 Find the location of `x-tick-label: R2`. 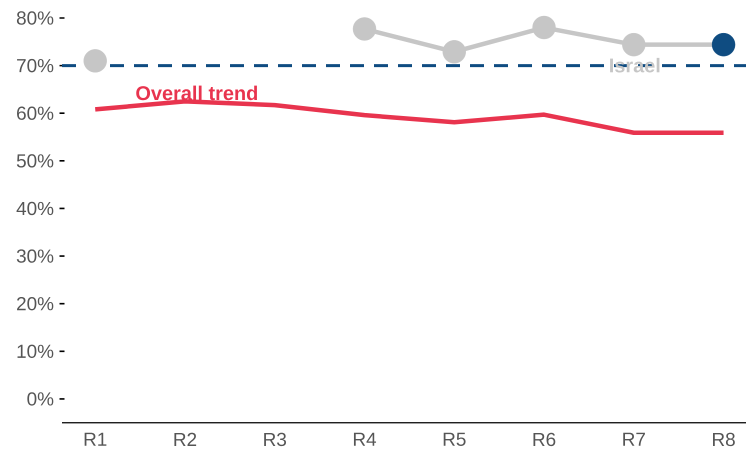

x-tick-label: R2 is located at coordinates (185, 439).